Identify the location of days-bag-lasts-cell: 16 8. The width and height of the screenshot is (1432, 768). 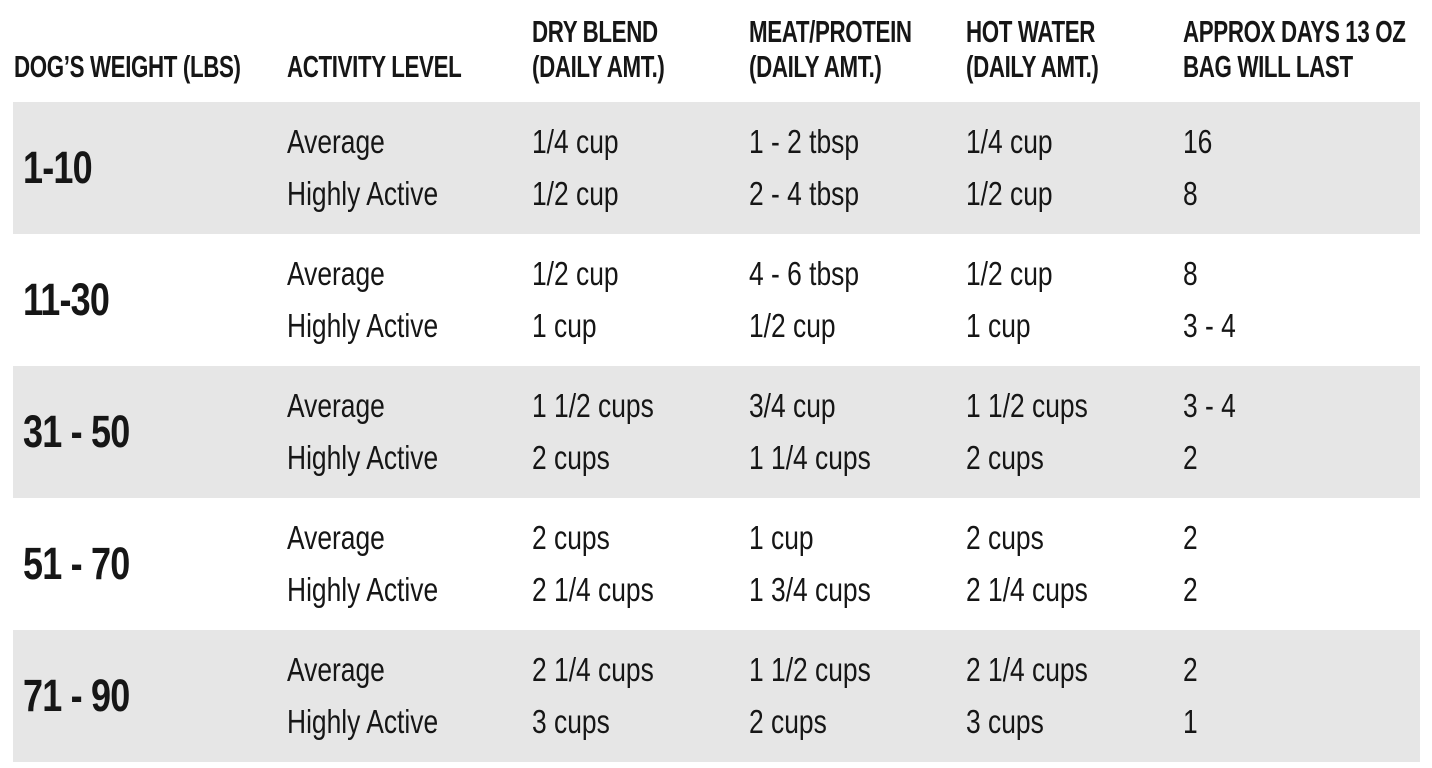
(1301, 168).